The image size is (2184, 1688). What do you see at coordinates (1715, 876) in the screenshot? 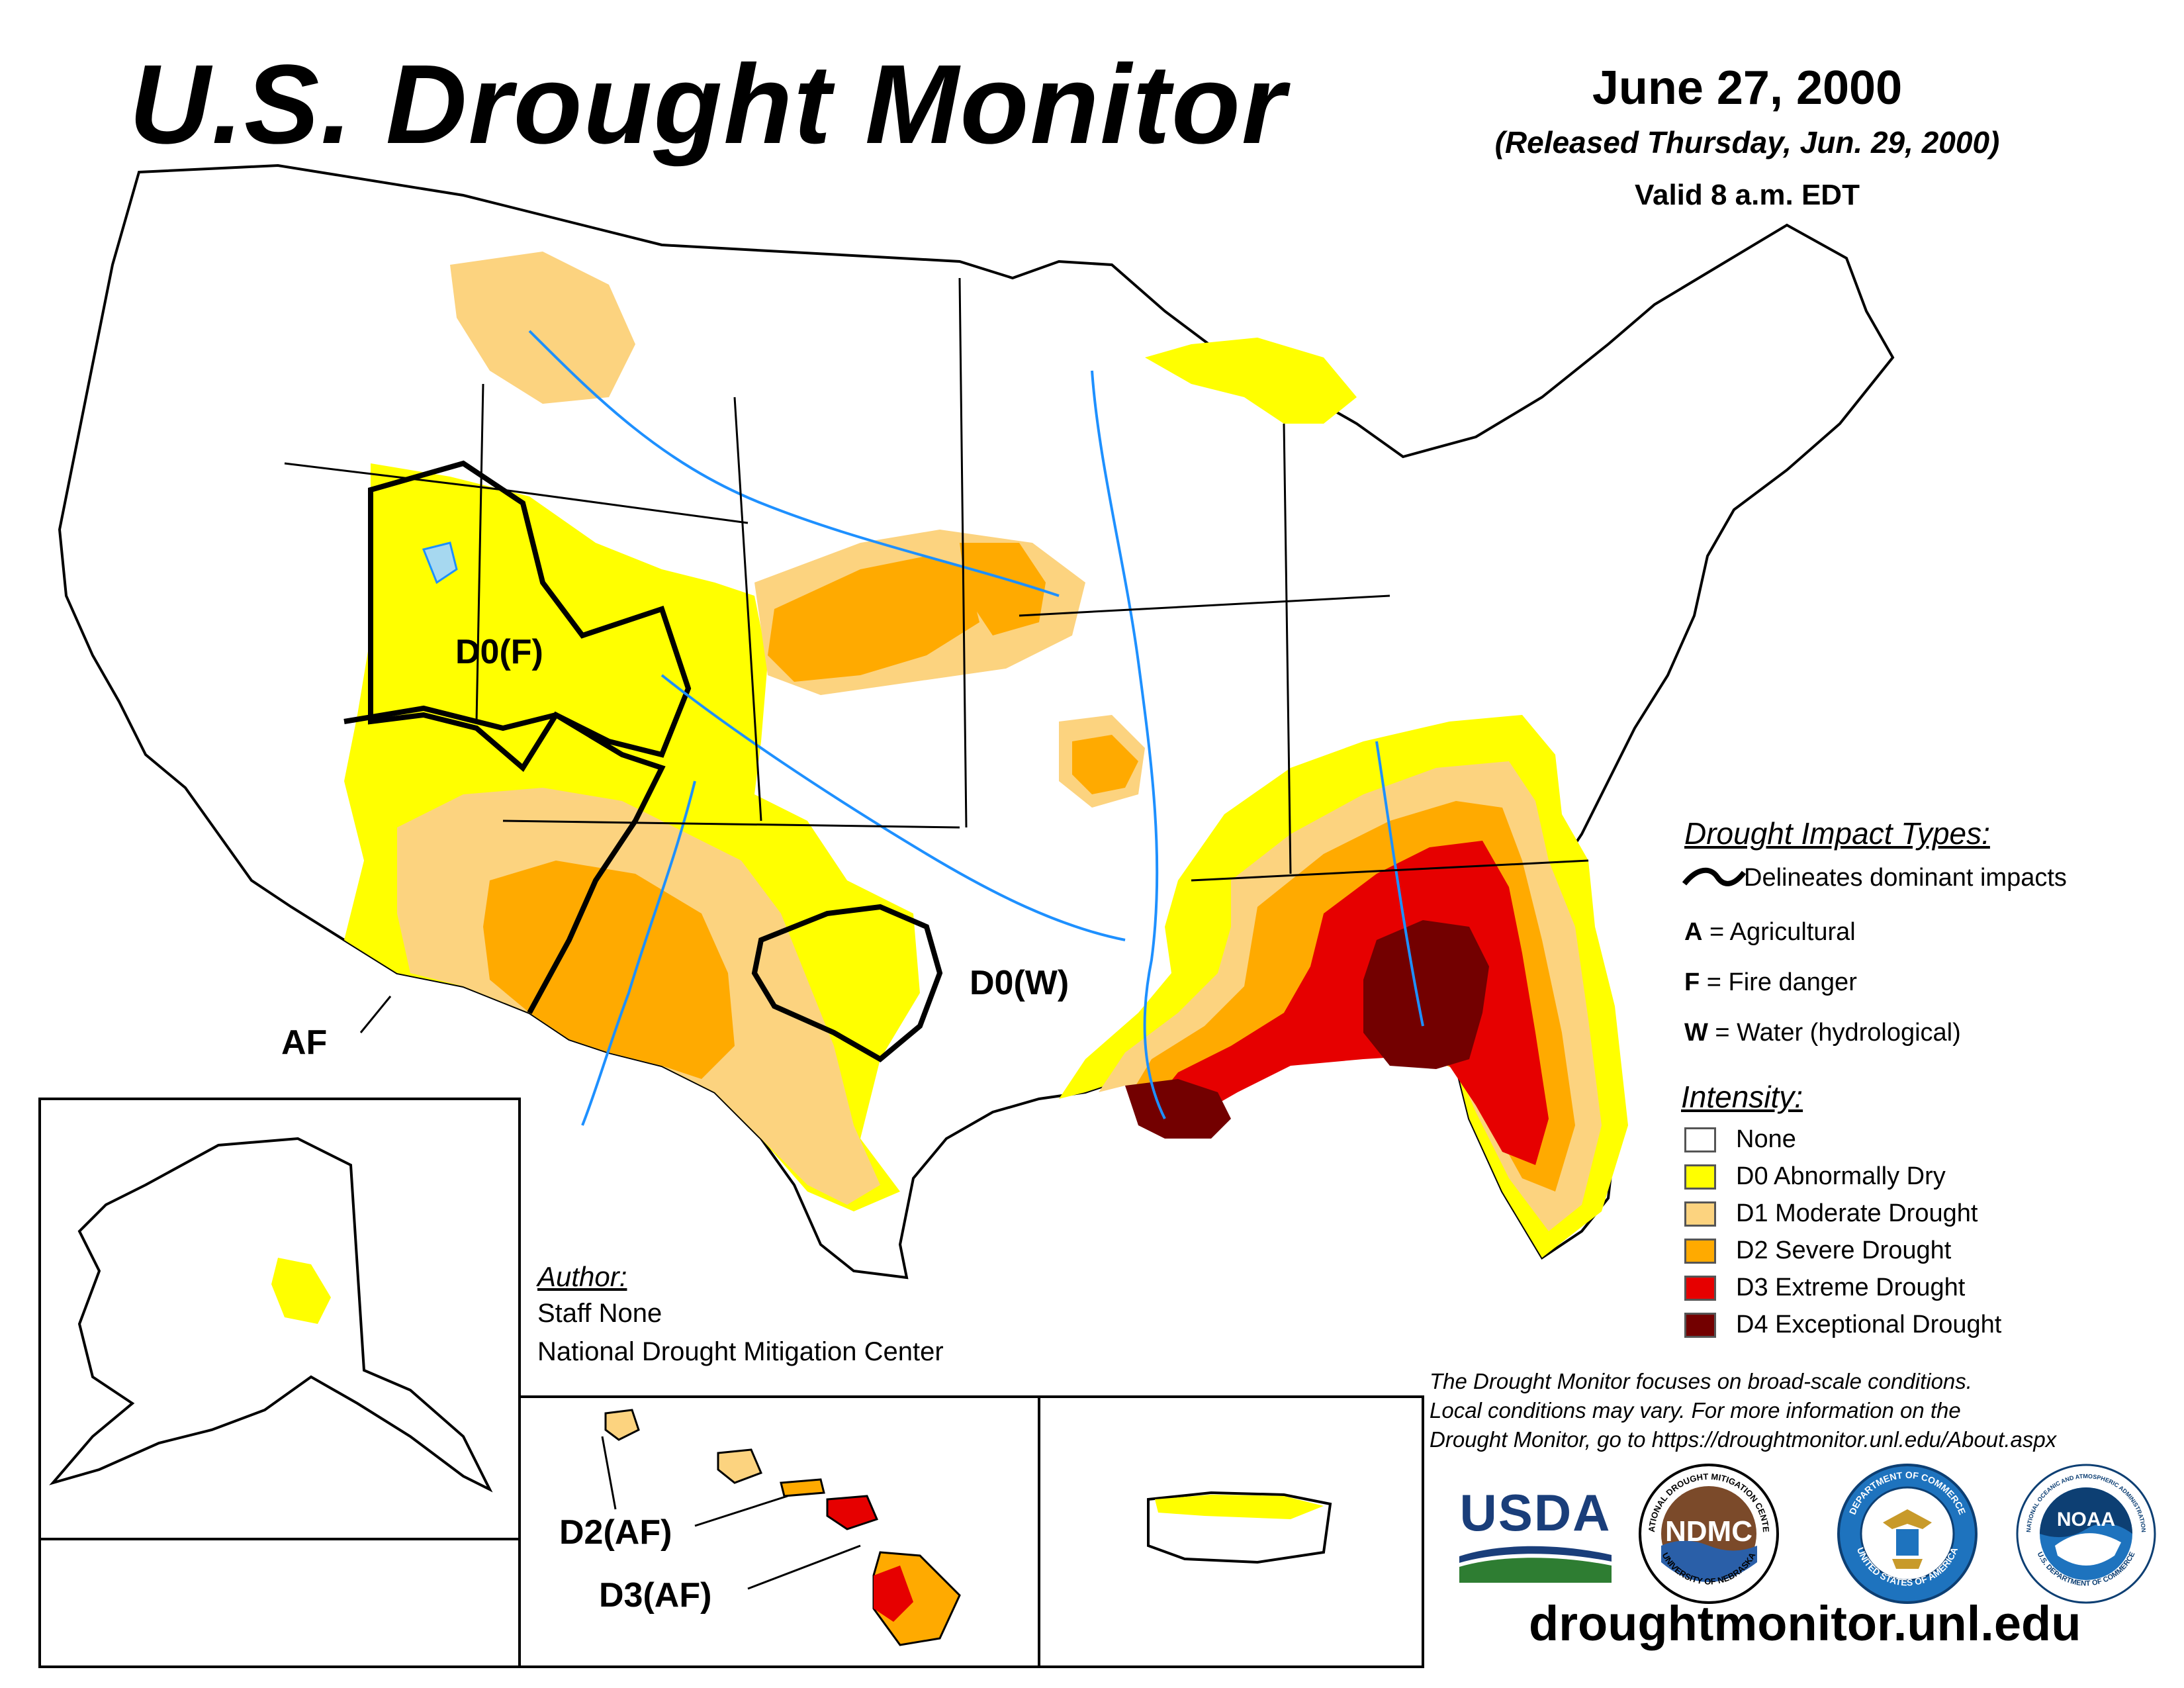
I see `impact-line-sample` at bounding box center [1715, 876].